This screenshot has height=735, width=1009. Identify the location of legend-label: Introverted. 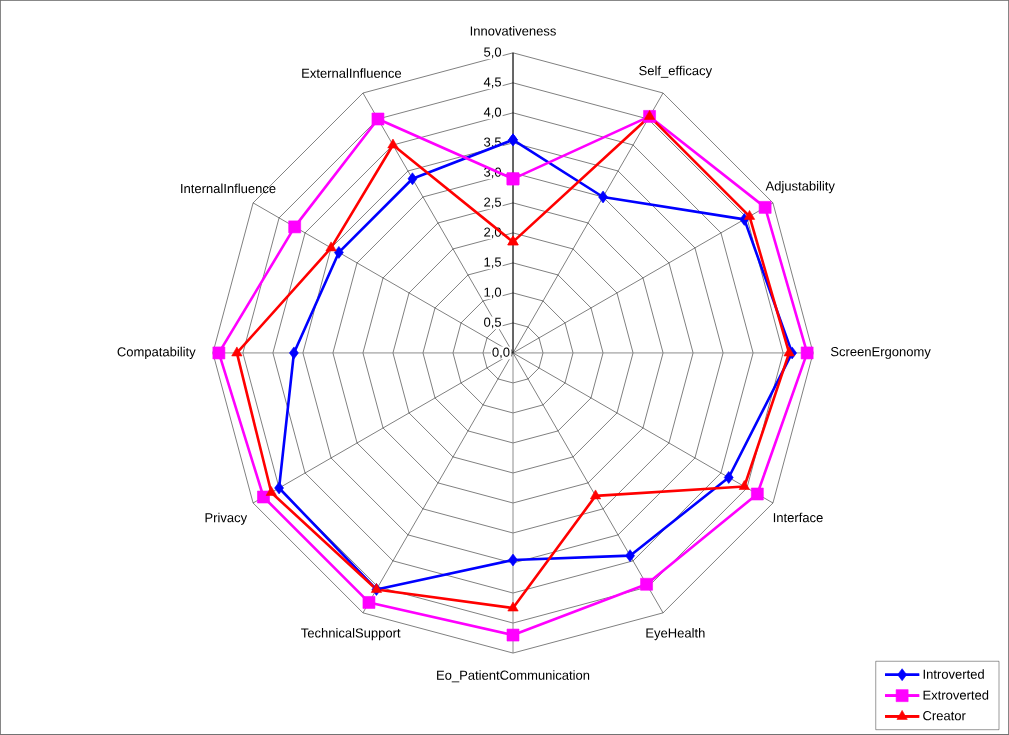
(953, 674).